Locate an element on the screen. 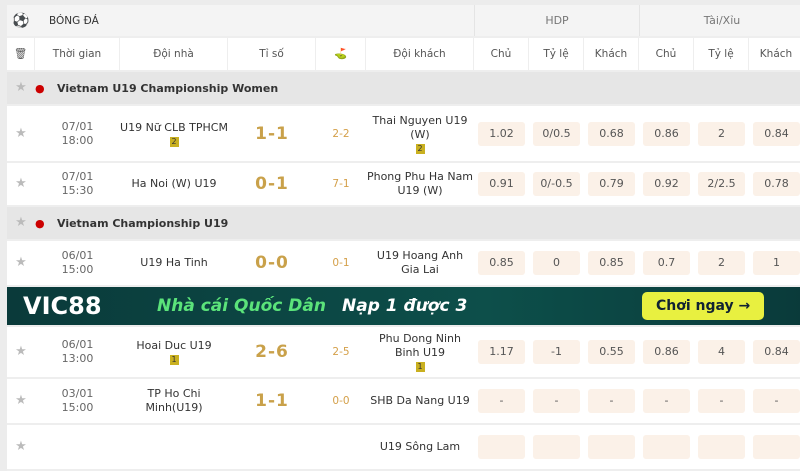  odds-cell: 0/-0.5 is located at coordinates (556, 184).